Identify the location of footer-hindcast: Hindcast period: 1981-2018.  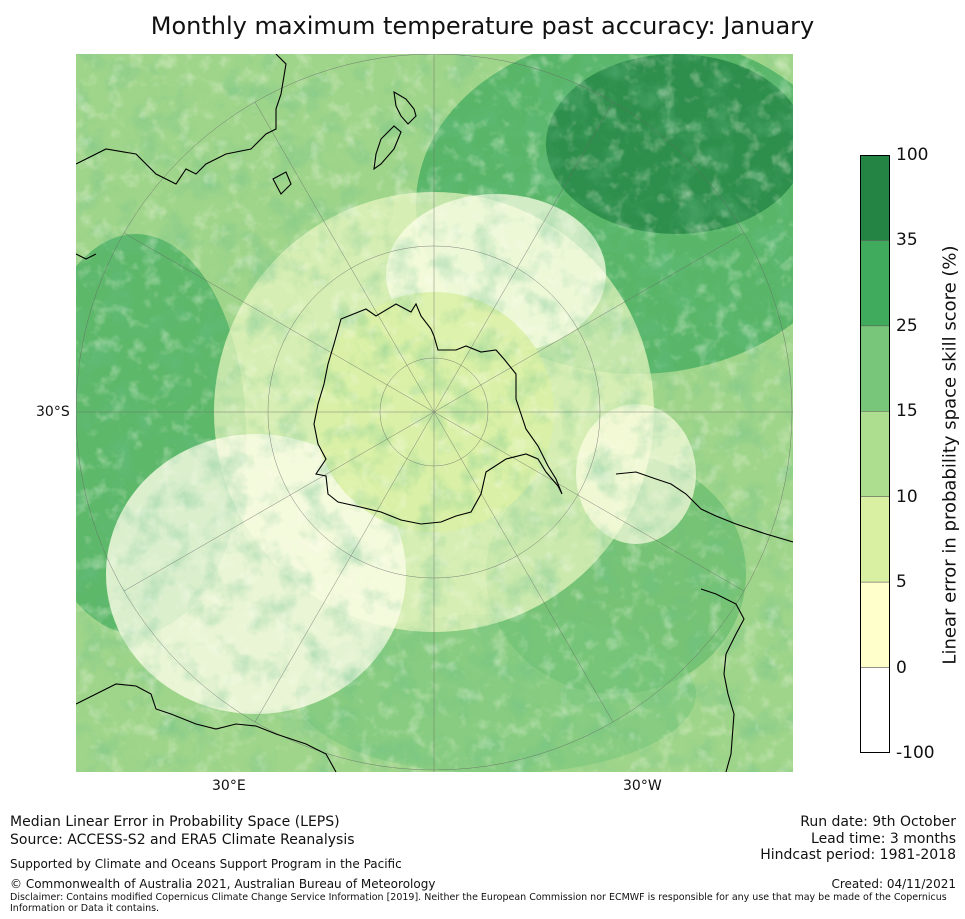
(858, 855).